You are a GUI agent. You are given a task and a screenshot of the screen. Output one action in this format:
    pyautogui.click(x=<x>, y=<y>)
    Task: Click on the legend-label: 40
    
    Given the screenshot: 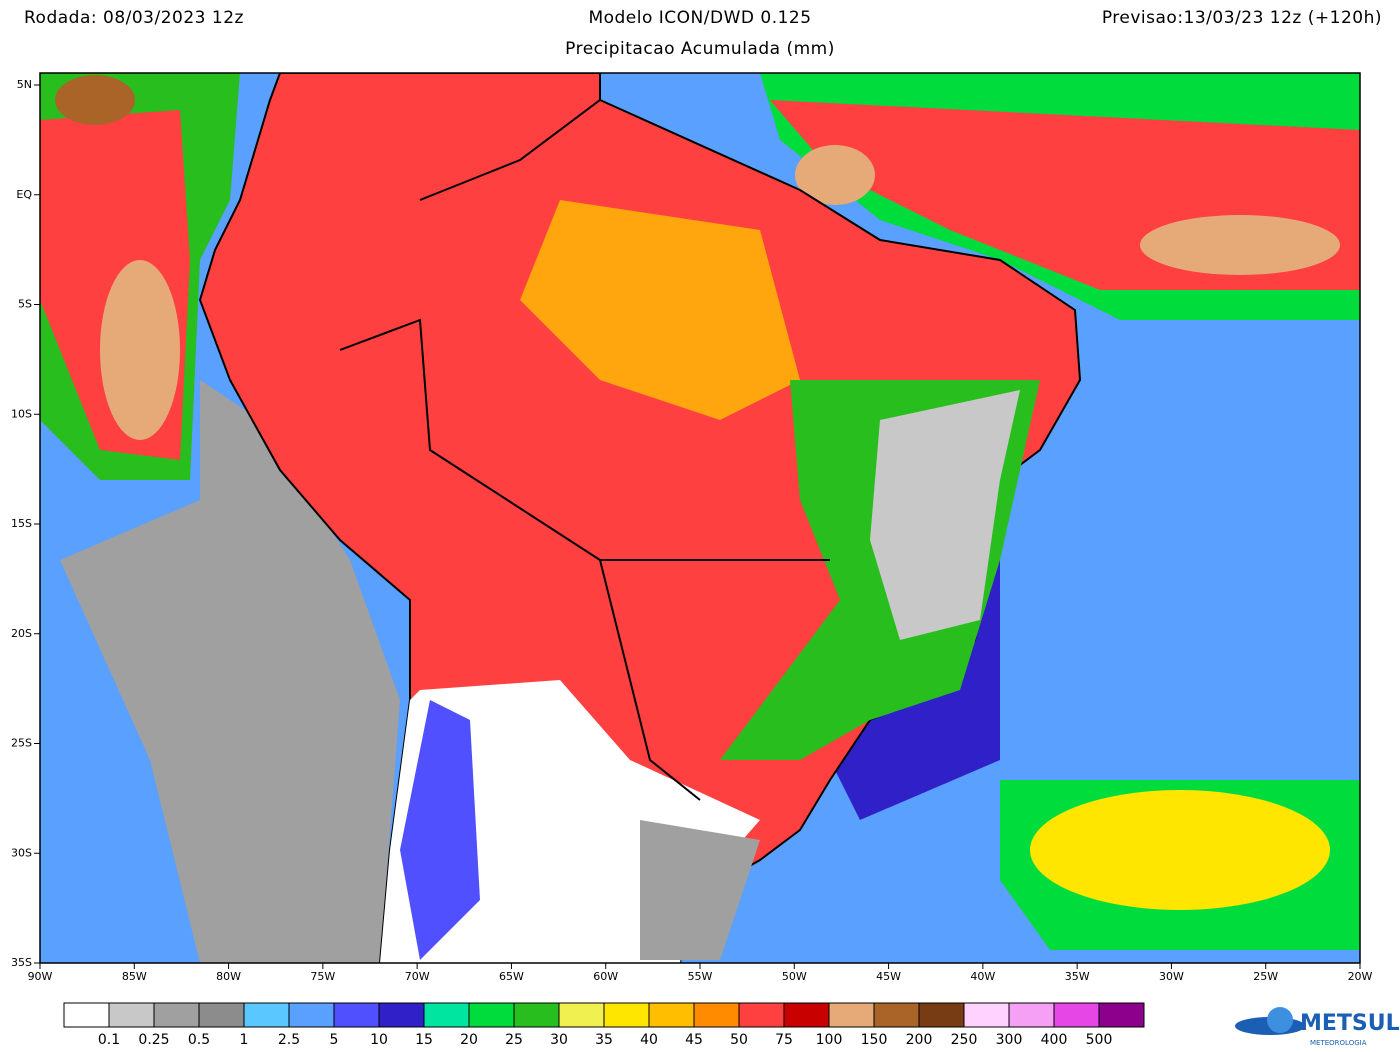 What is the action you would take?
    pyautogui.click(x=649, y=1040)
    